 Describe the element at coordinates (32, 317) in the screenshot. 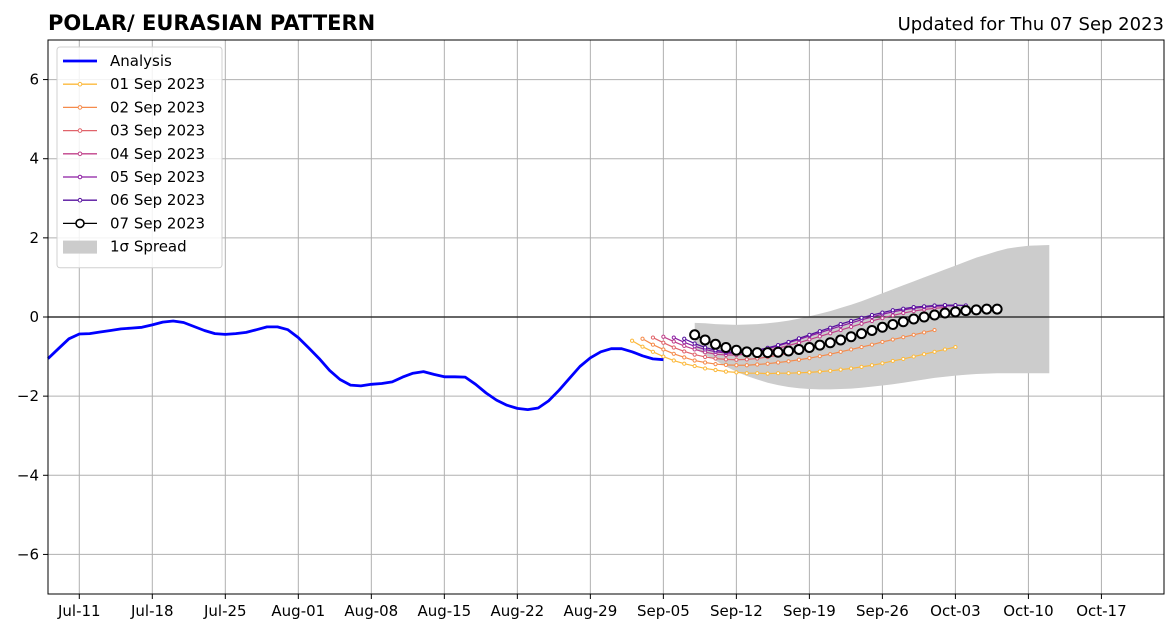

I see `y-axis-ticks: −6 −4 −2 0 2 4 6` at that location.